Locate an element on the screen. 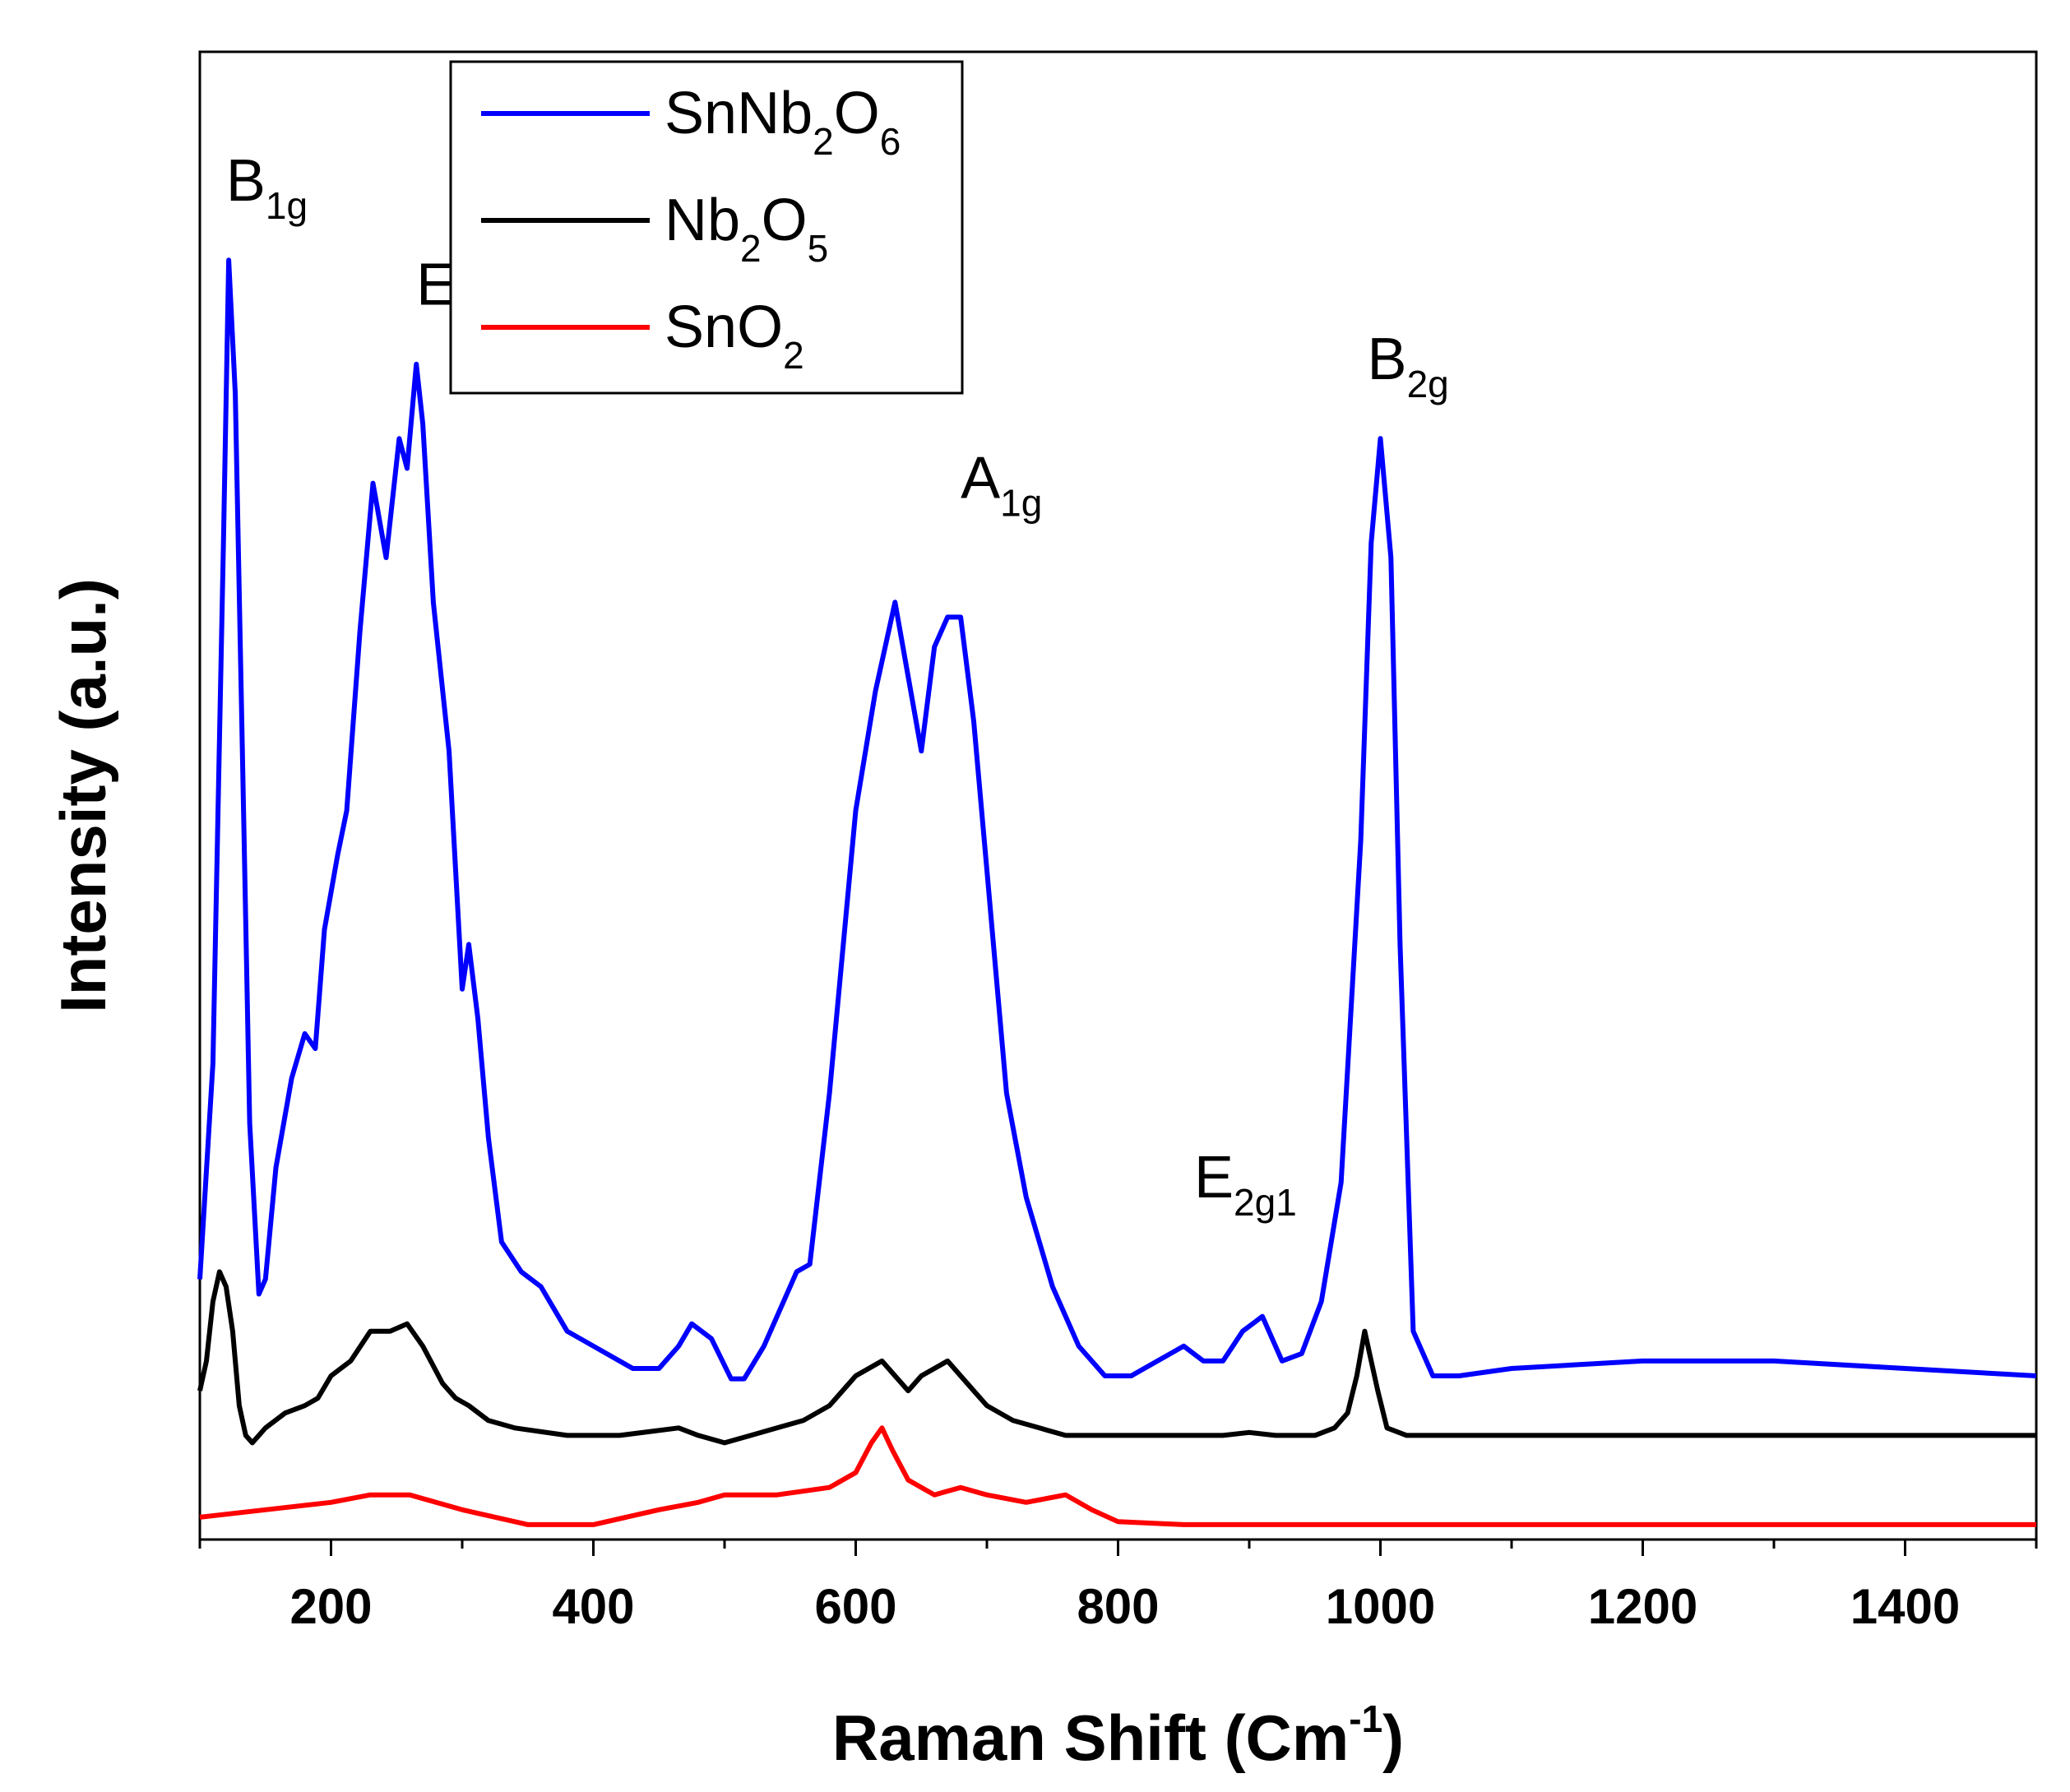  legend-label: SnO2 is located at coordinates (734, 335).